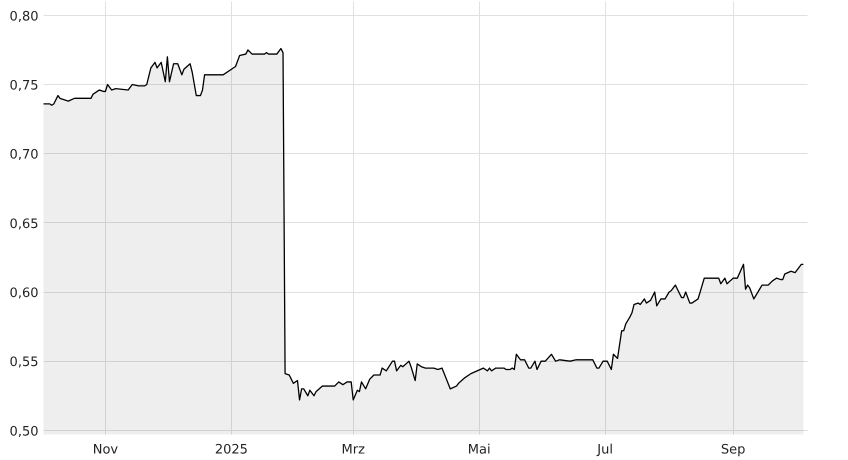 The height and width of the screenshot is (460, 848). Describe the element at coordinates (105, 450) in the screenshot. I see `x-tick-label: Nov` at that location.